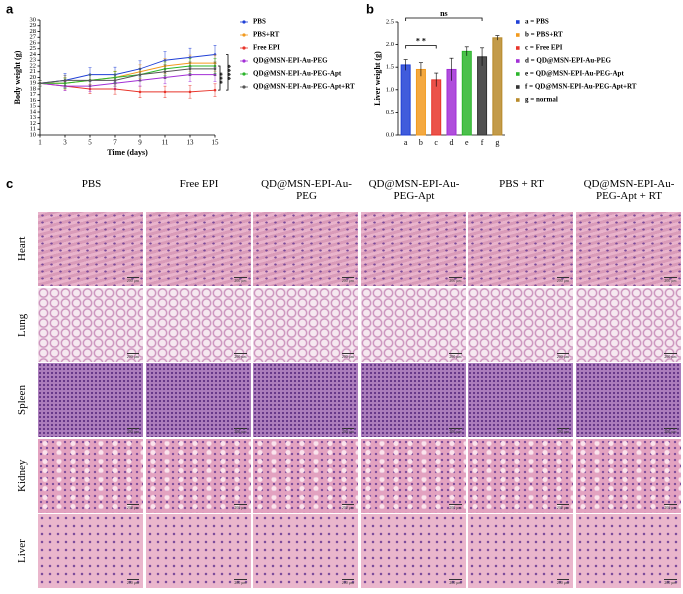  I want to click on legend-label: QD@MSN-EPI-Au-PEG-Apt+RT, so click(304, 87).